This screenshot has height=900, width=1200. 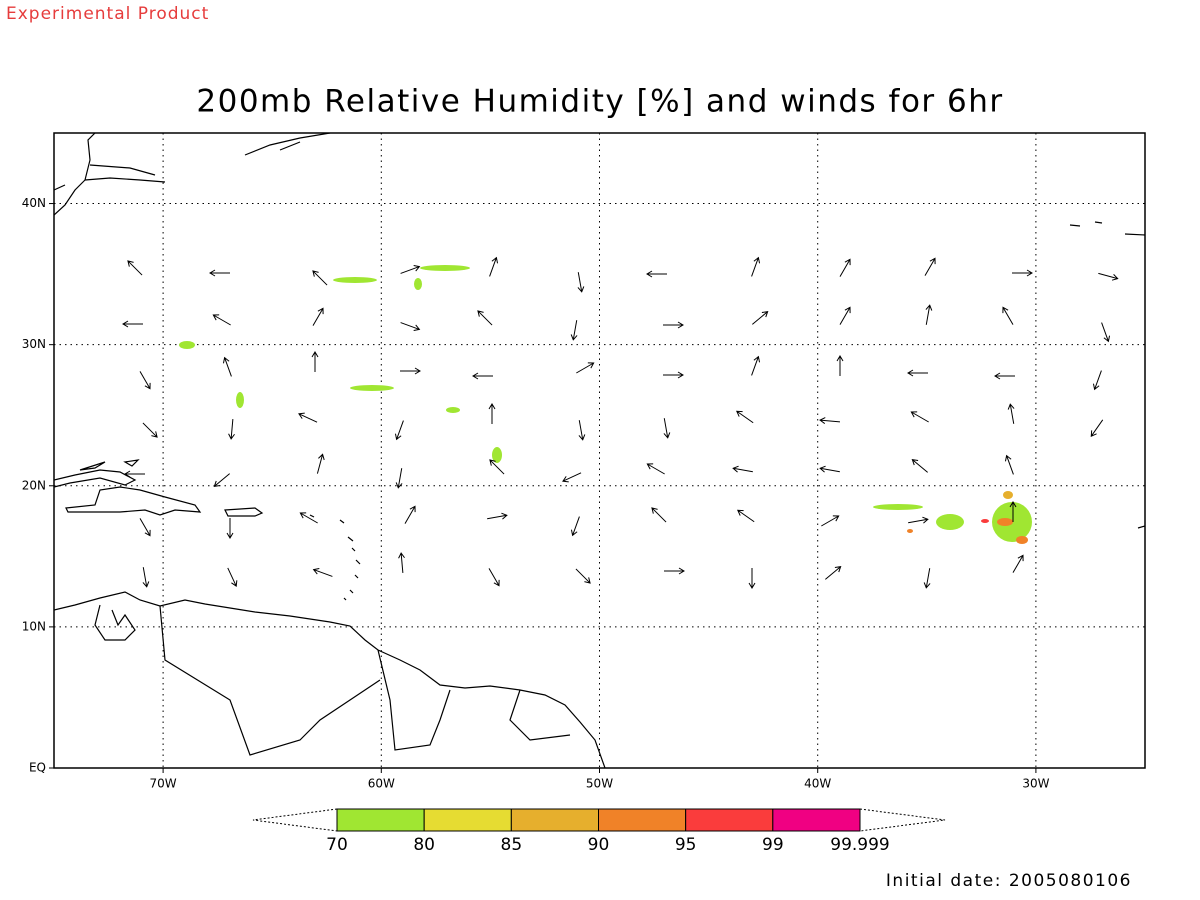 I want to click on y-tick-label: 30N, so click(x=34, y=344).